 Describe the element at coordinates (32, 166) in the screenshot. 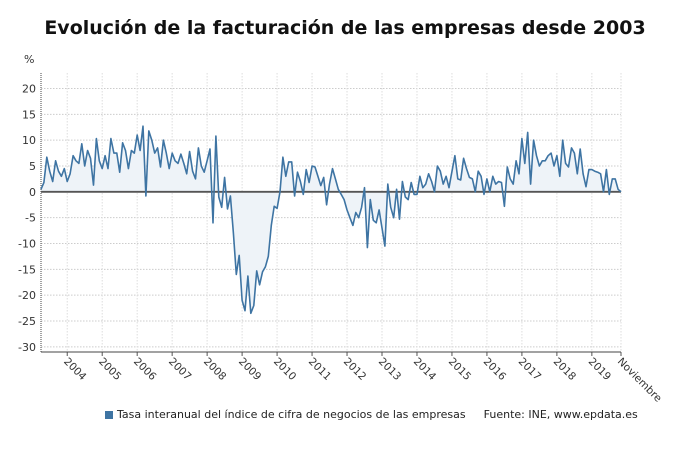

I see `y-tick-label: 5` at that location.